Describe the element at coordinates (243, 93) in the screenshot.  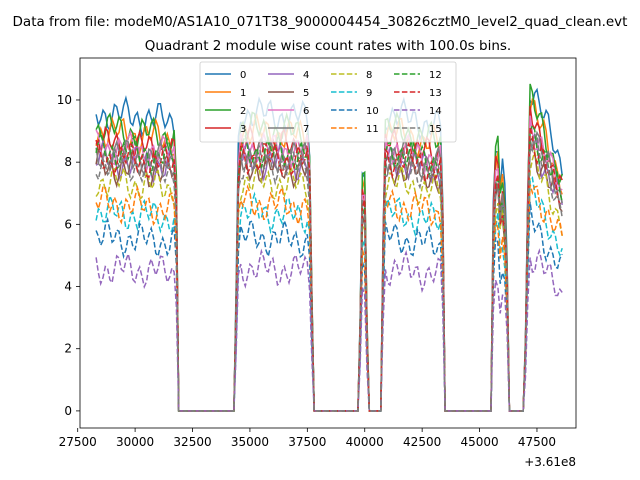
I see `legend-label-1: 1` at that location.